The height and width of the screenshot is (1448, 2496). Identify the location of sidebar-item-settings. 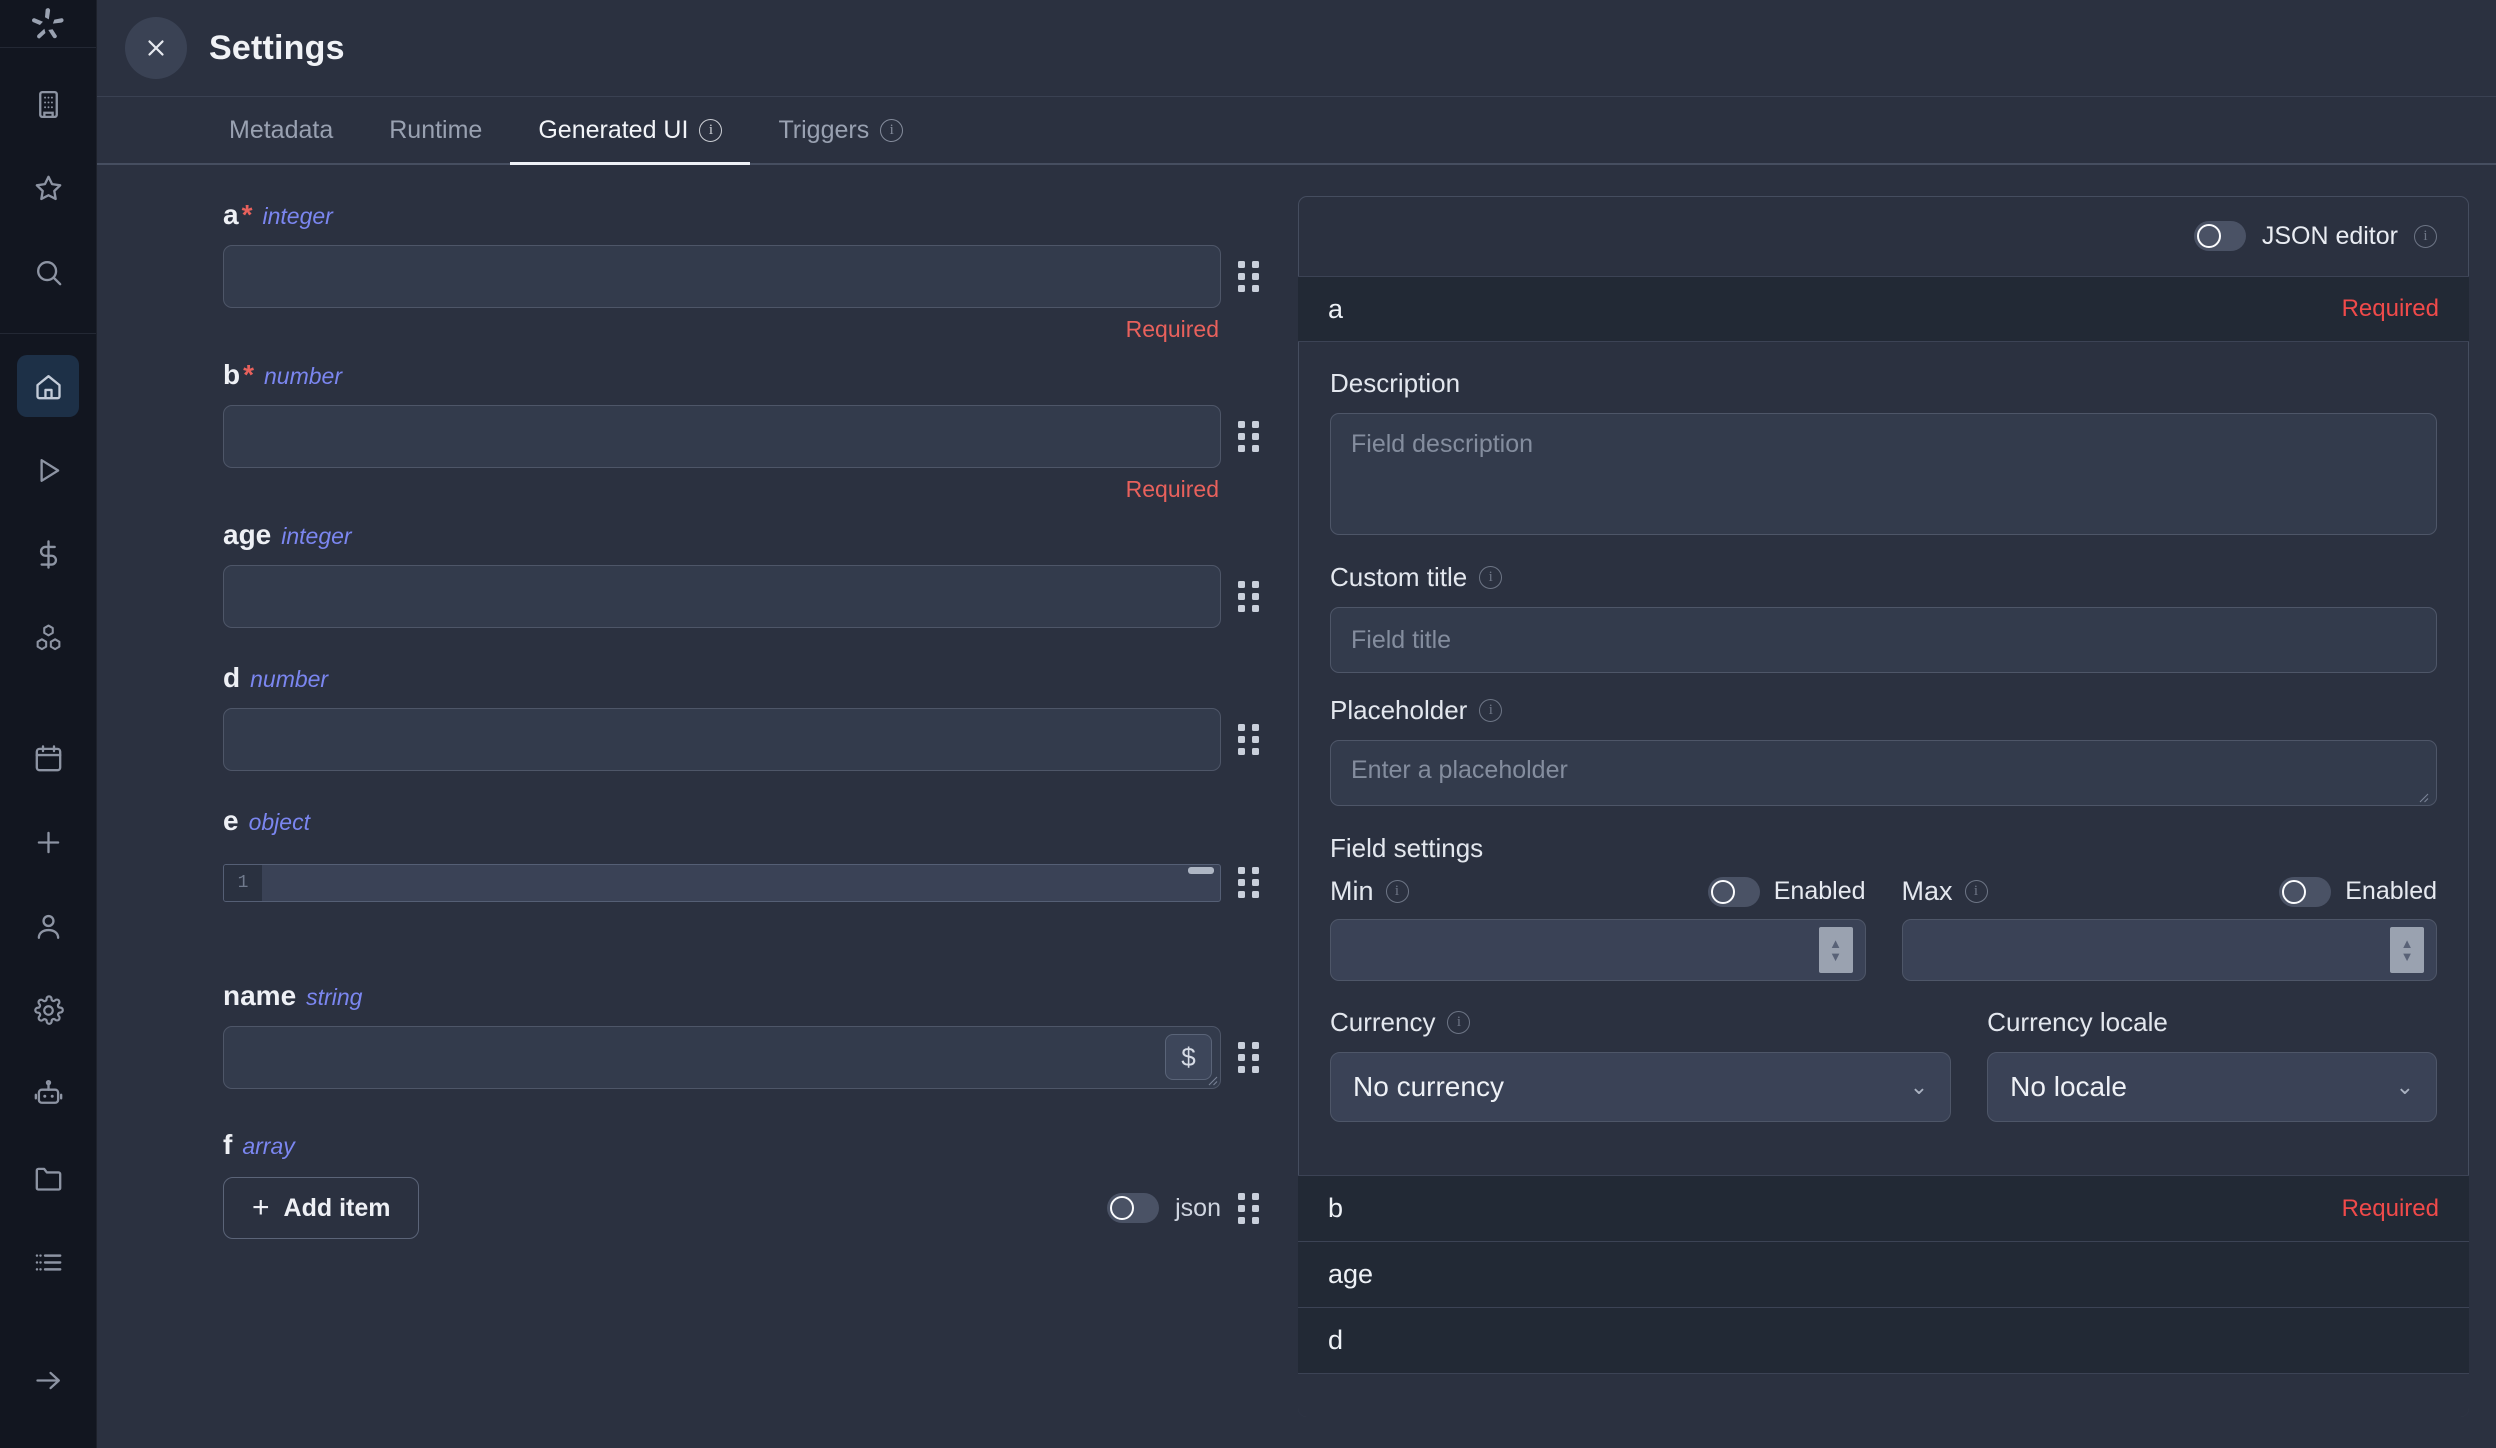
(48, 1010).